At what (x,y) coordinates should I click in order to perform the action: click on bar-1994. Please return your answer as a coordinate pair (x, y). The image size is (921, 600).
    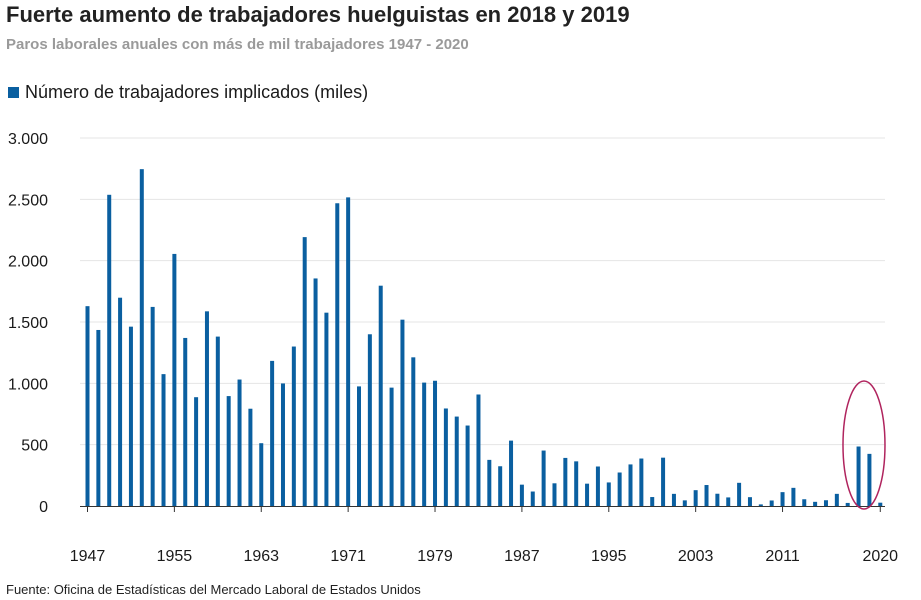
    Looking at the image, I should click on (597, 486).